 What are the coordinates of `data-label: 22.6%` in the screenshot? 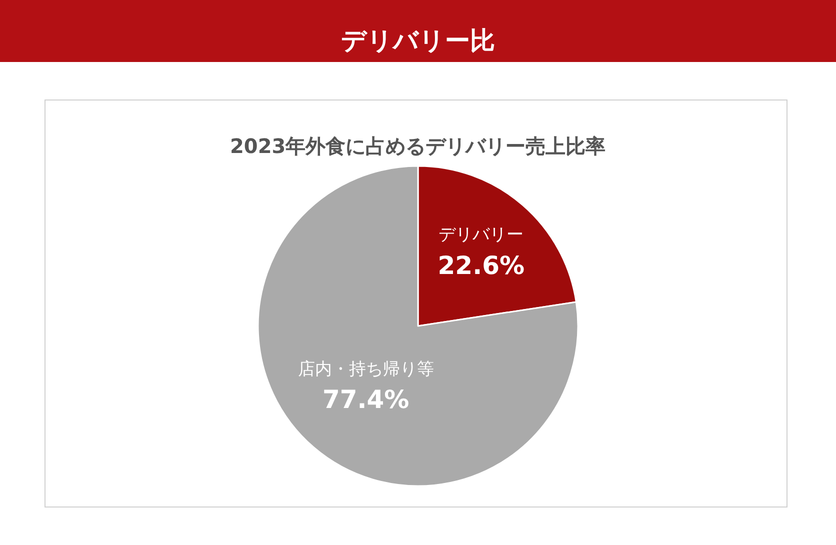 It's located at (481, 265).